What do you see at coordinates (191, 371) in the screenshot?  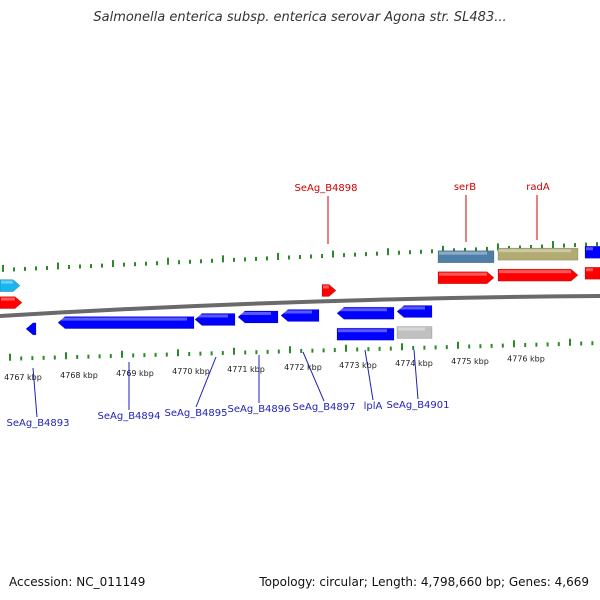 I see `kbp-coordinate-label: 4770 kbp` at bounding box center [191, 371].